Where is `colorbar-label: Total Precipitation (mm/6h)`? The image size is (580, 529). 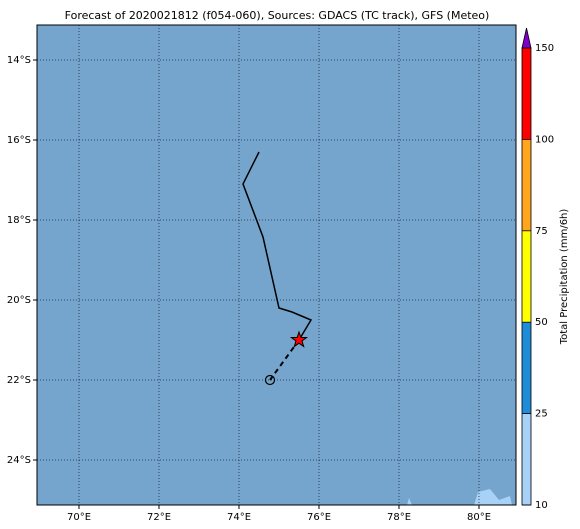
colorbar-label: Total Precipitation (mm/6h) is located at coordinates (564, 277).